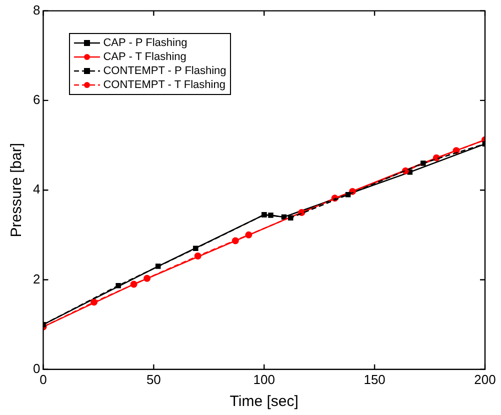 The width and height of the screenshot is (501, 415). What do you see at coordinates (485, 379) in the screenshot?
I see `x-tick-label: 200` at bounding box center [485, 379].